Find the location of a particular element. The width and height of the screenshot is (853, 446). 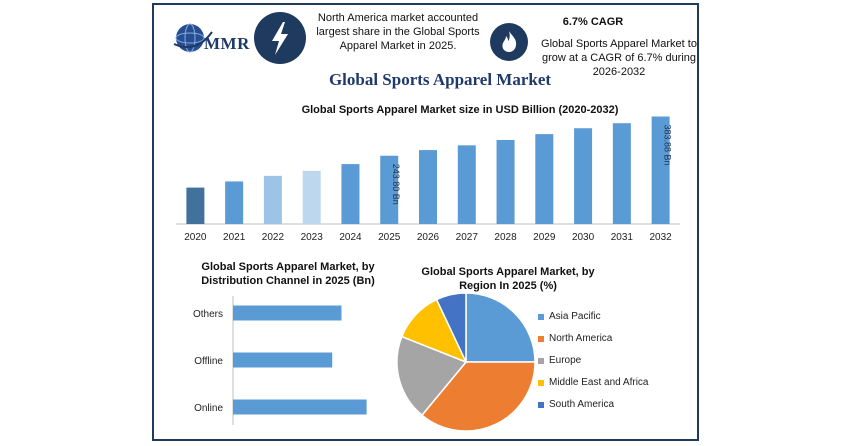

x-tick-label: 2020 is located at coordinates (195, 237).